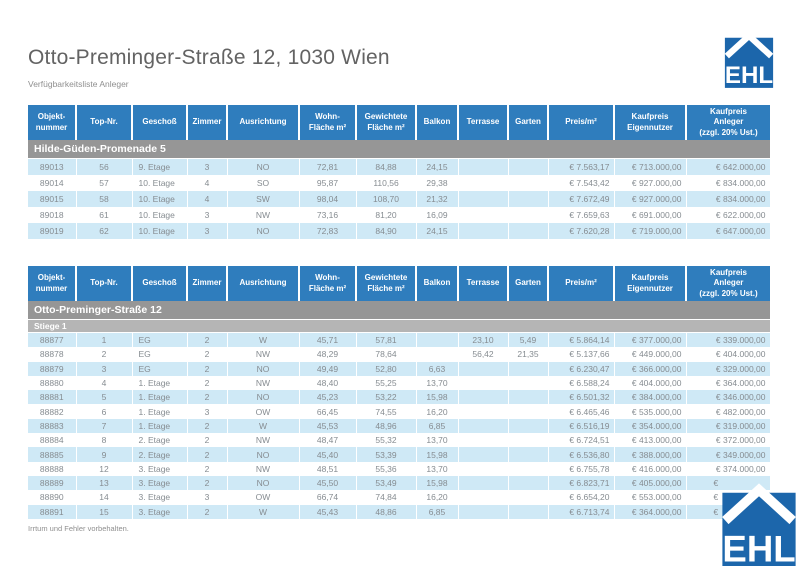  What do you see at coordinates (52, 122) in the screenshot?
I see `column-header: Objekt- nummer` at bounding box center [52, 122].